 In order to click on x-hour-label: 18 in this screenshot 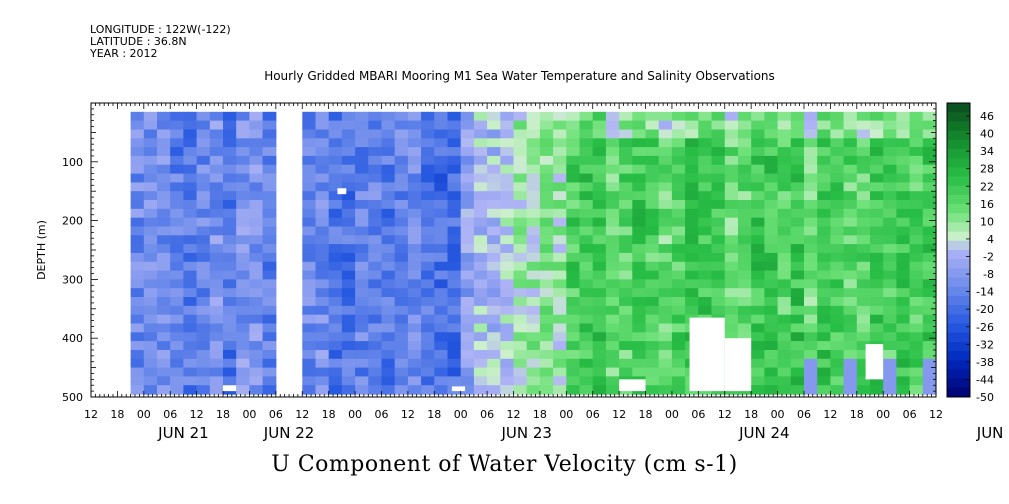, I will do `click(223, 414)`.